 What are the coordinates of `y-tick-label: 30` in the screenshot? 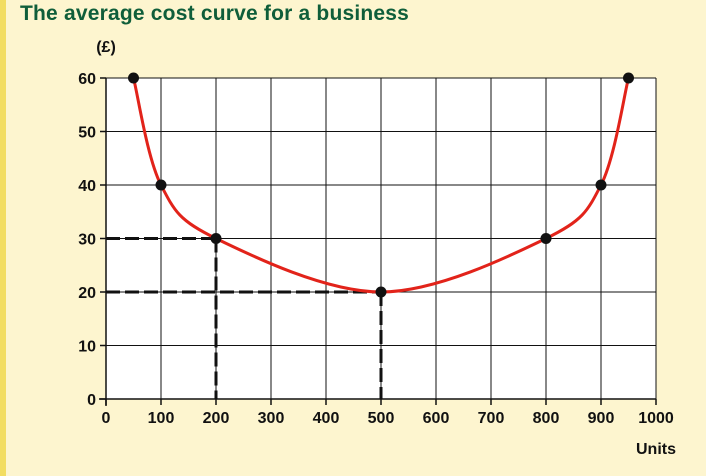 It's located at (87, 240).